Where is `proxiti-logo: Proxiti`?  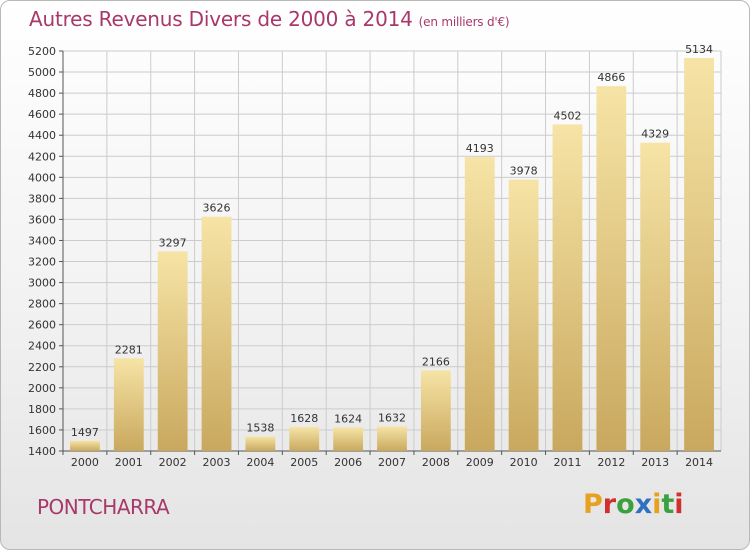 proxiti-logo: Proxiti is located at coordinates (633, 504).